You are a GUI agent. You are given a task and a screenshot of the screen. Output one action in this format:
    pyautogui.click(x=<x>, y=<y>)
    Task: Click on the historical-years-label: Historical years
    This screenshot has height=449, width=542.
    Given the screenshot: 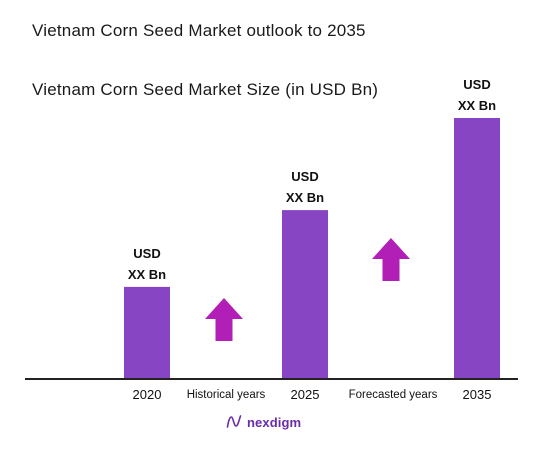 What is the action you would take?
    pyautogui.click(x=226, y=395)
    